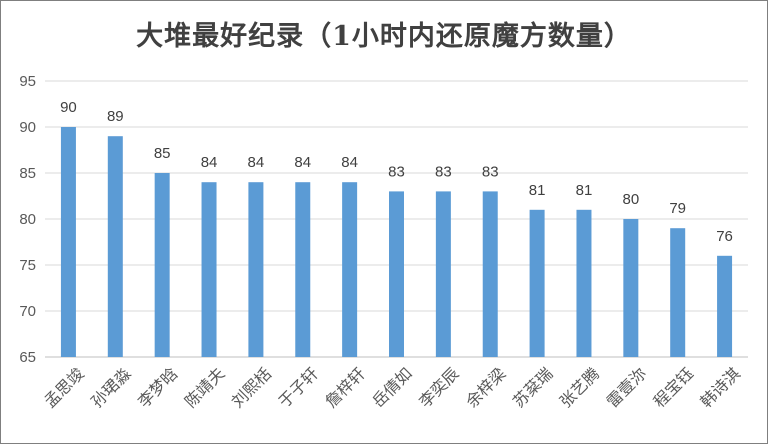 The height and width of the screenshot is (444, 768). Describe the element at coordinates (27, 173) in the screenshot. I see `y-tick-label: 85` at that location.